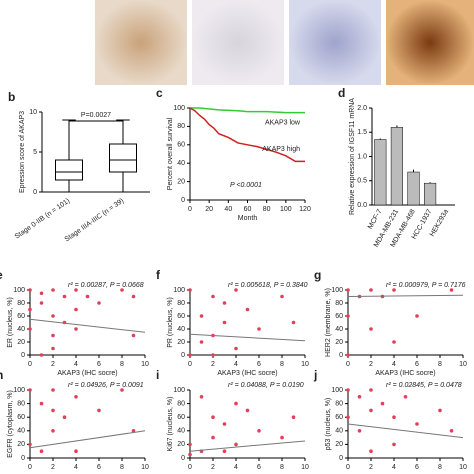 Image resolution: width=474 pixels, height=474 pixels. I want to click on y-axis-label: Percent overall survival, so click(170, 153).